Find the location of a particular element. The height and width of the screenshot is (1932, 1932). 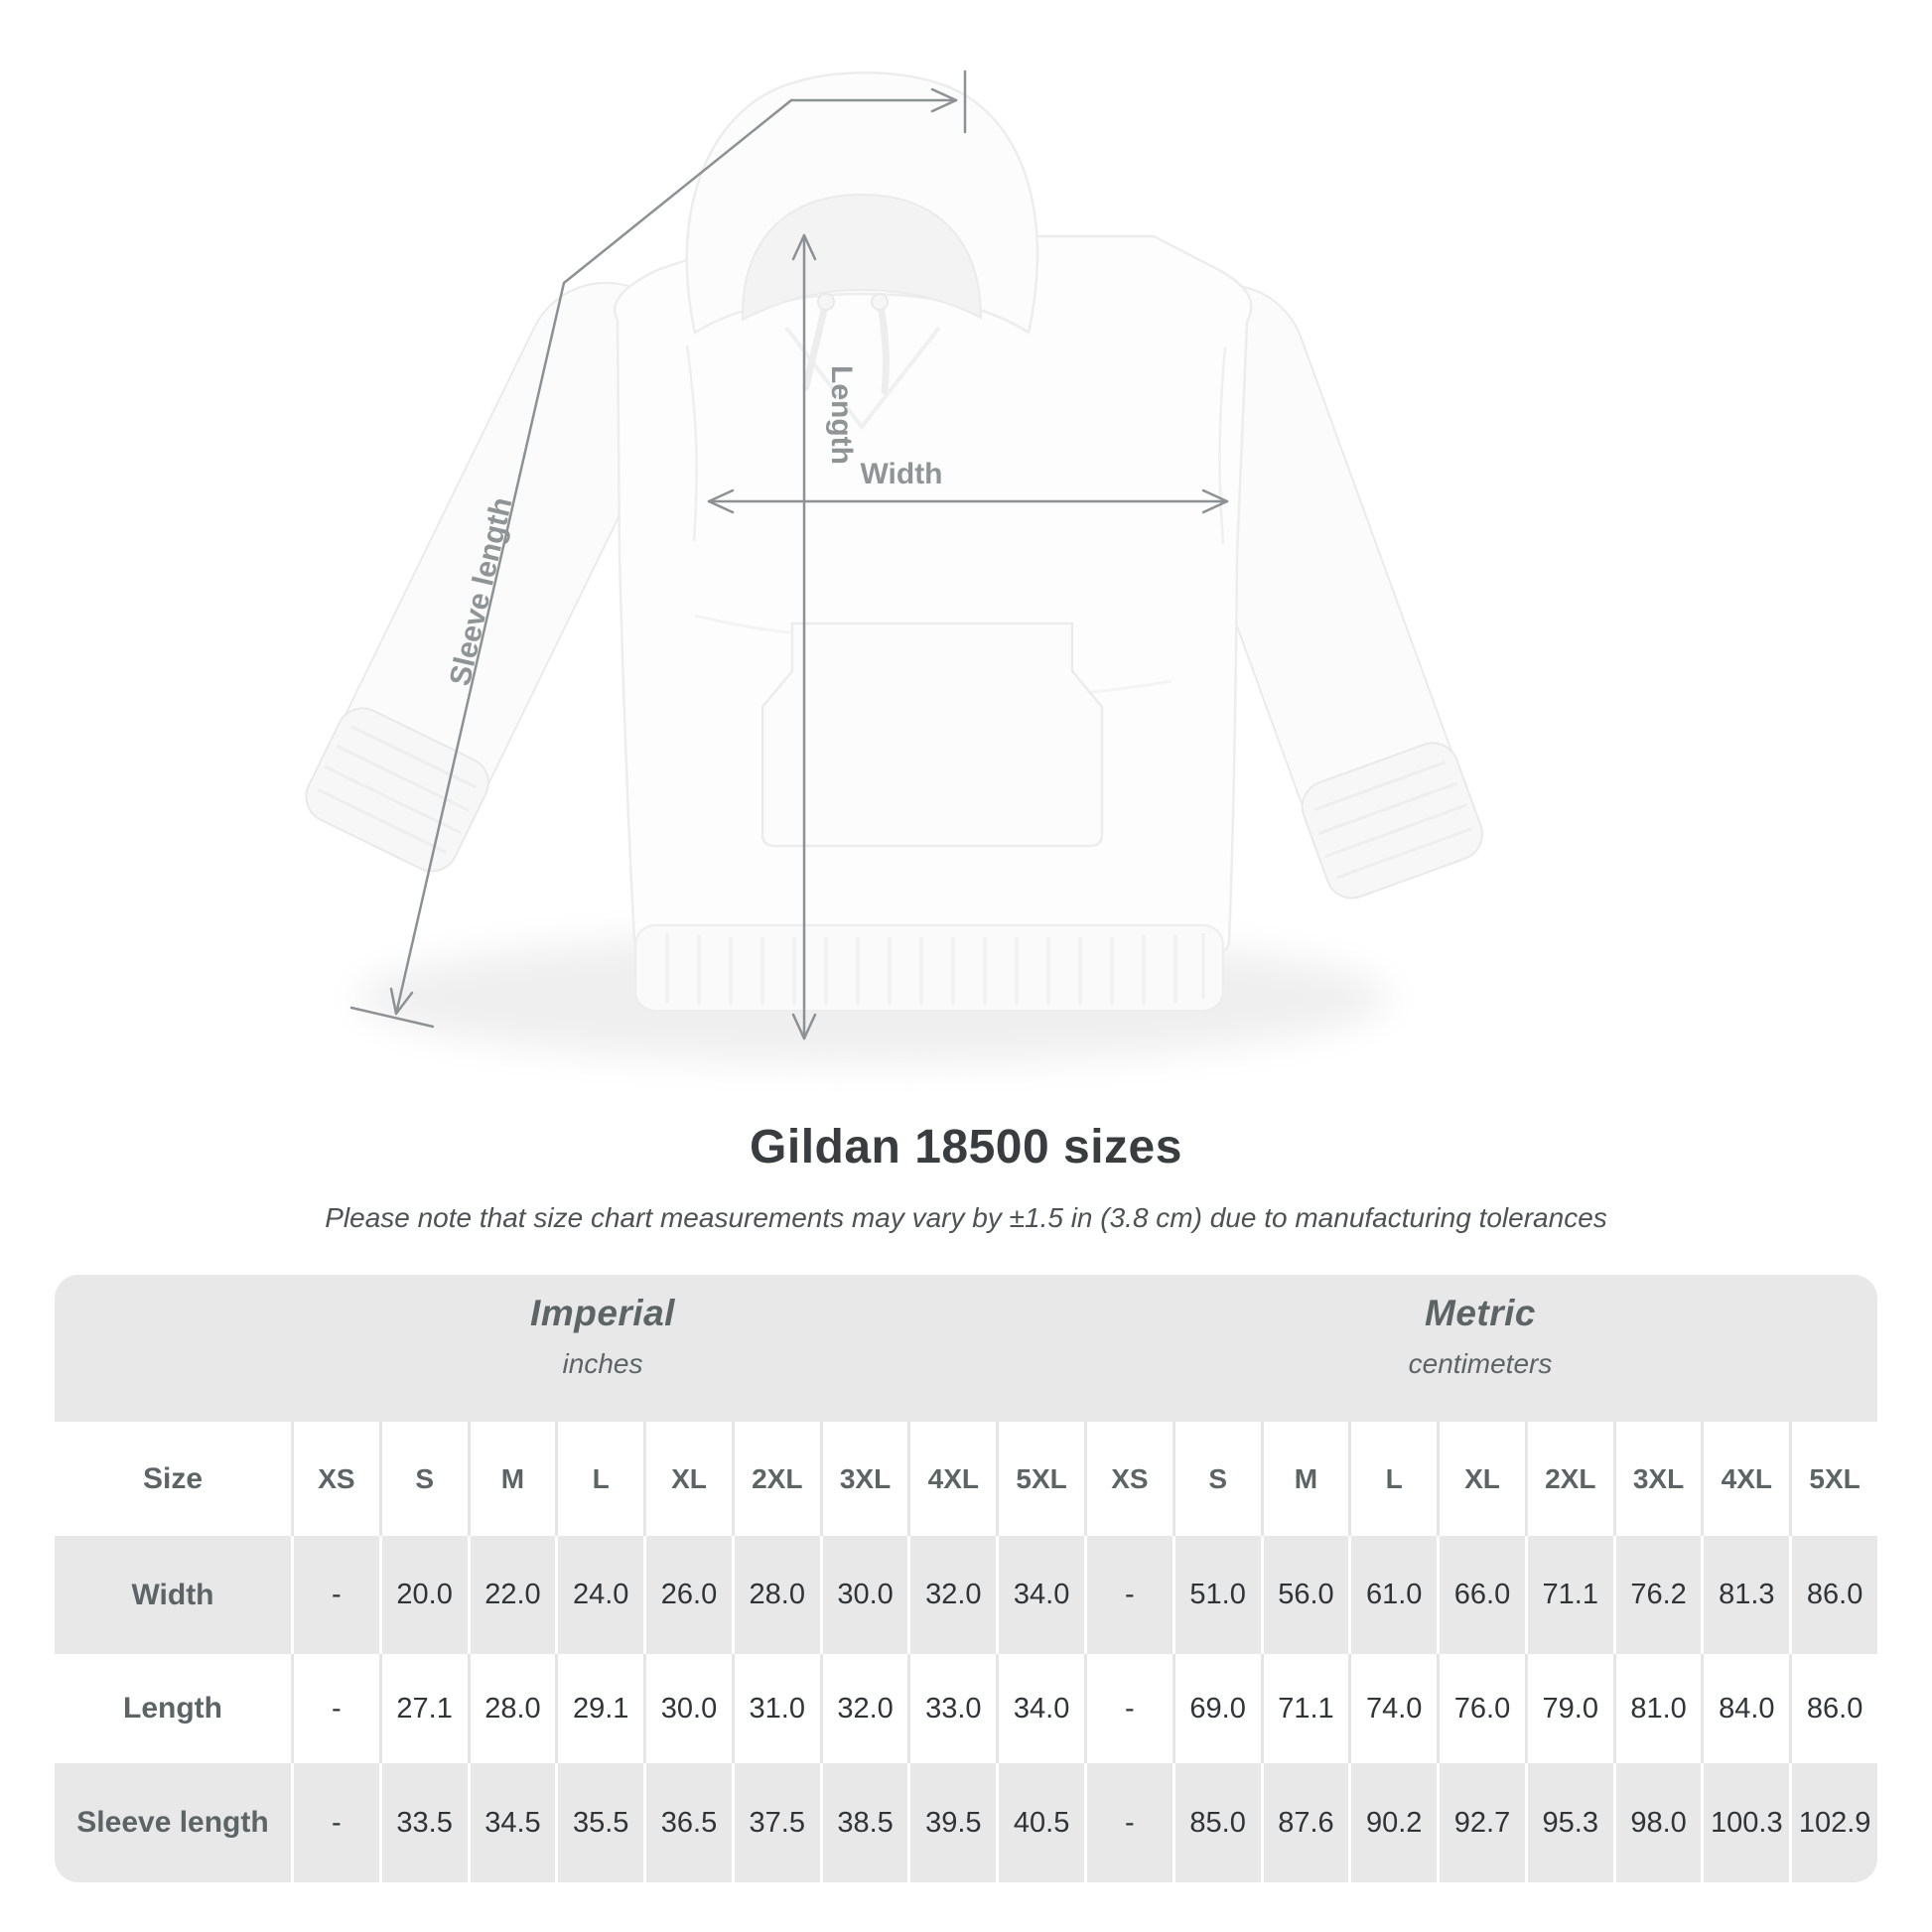

value-cell: 36.5 is located at coordinates (687, 1823).